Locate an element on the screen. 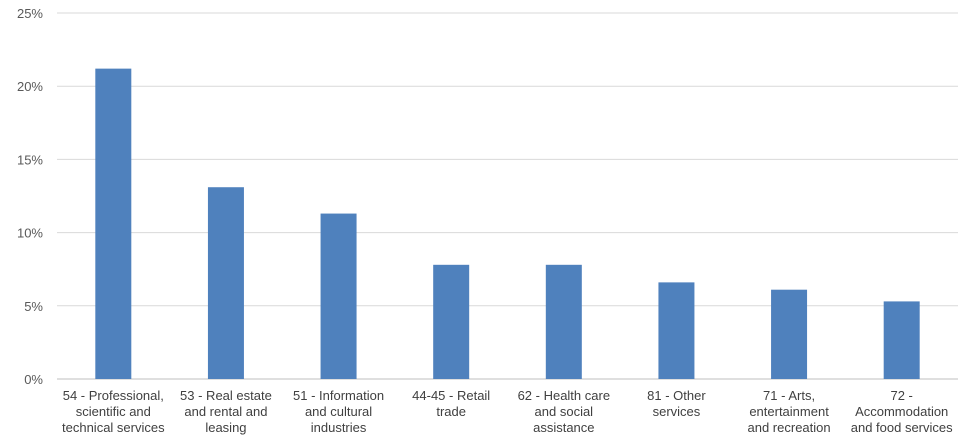  x-category-label: 72 -Accommodation and food services is located at coordinates (902, 411).